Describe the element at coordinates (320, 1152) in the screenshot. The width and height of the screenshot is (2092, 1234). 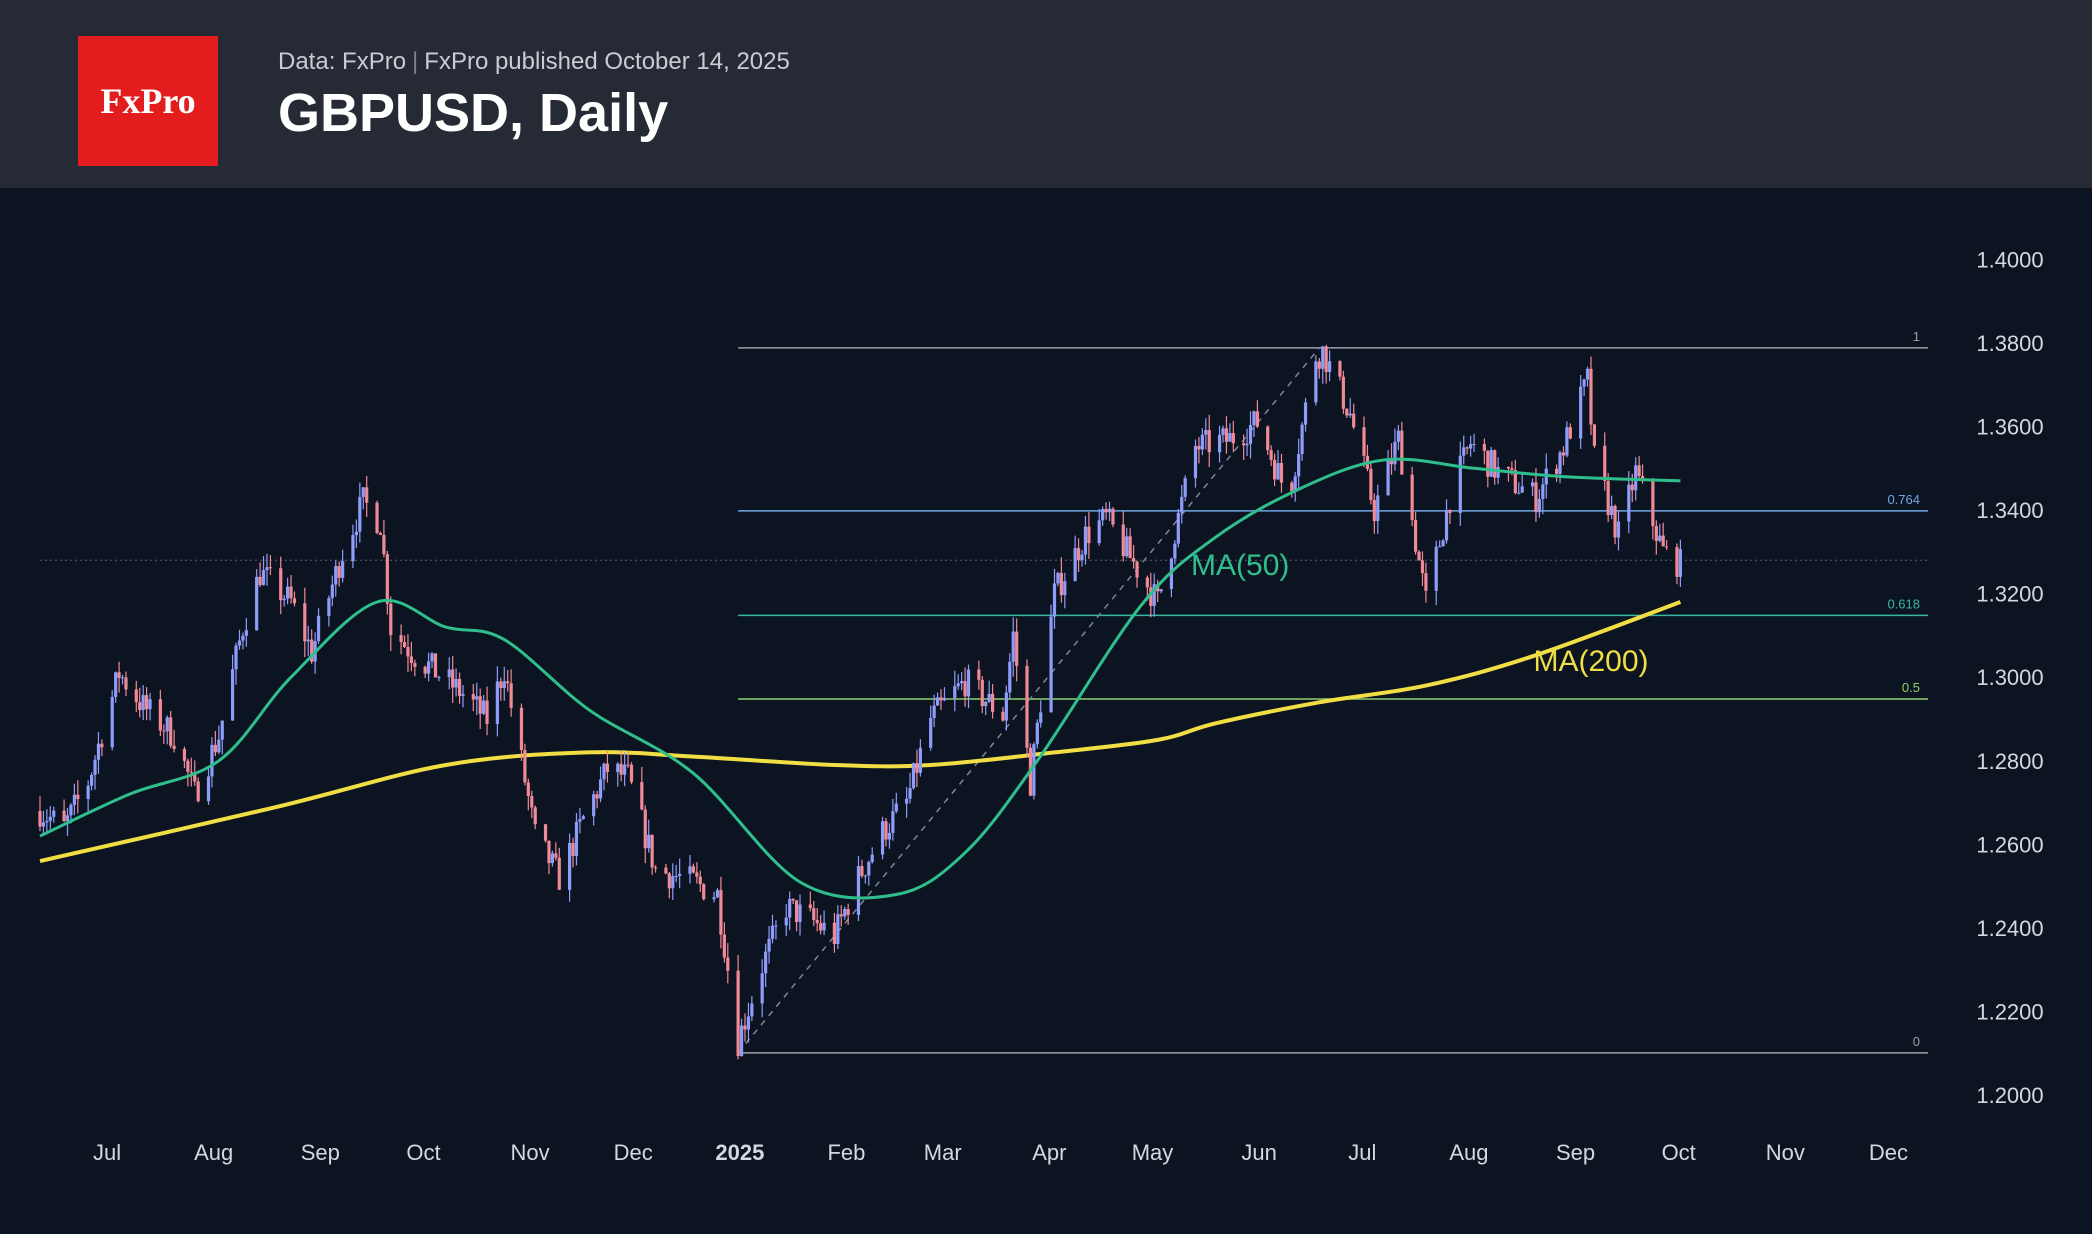
I see `x-tick-label: Sep` at that location.